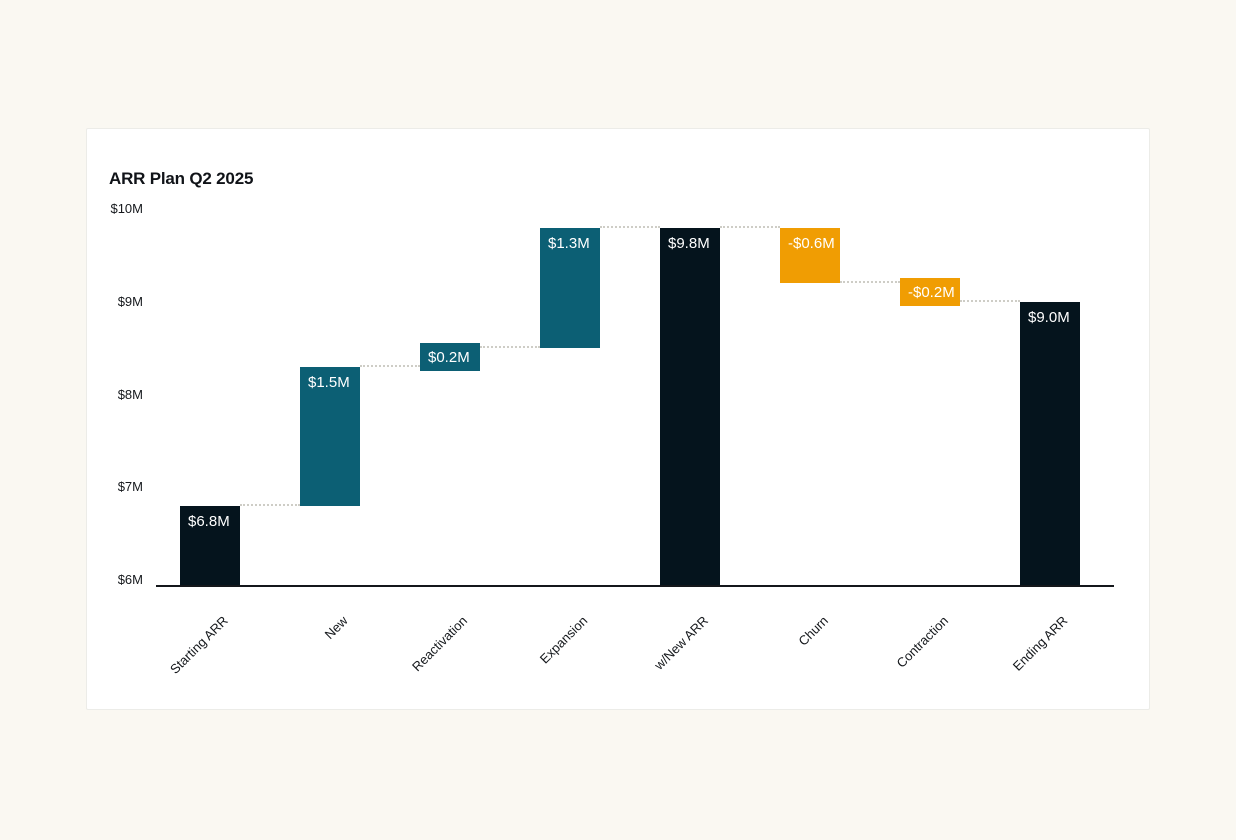 Image resolution: width=1236 pixels, height=840 pixels. Describe the element at coordinates (126, 208) in the screenshot. I see `y-axis-tick-label: $10M` at that location.